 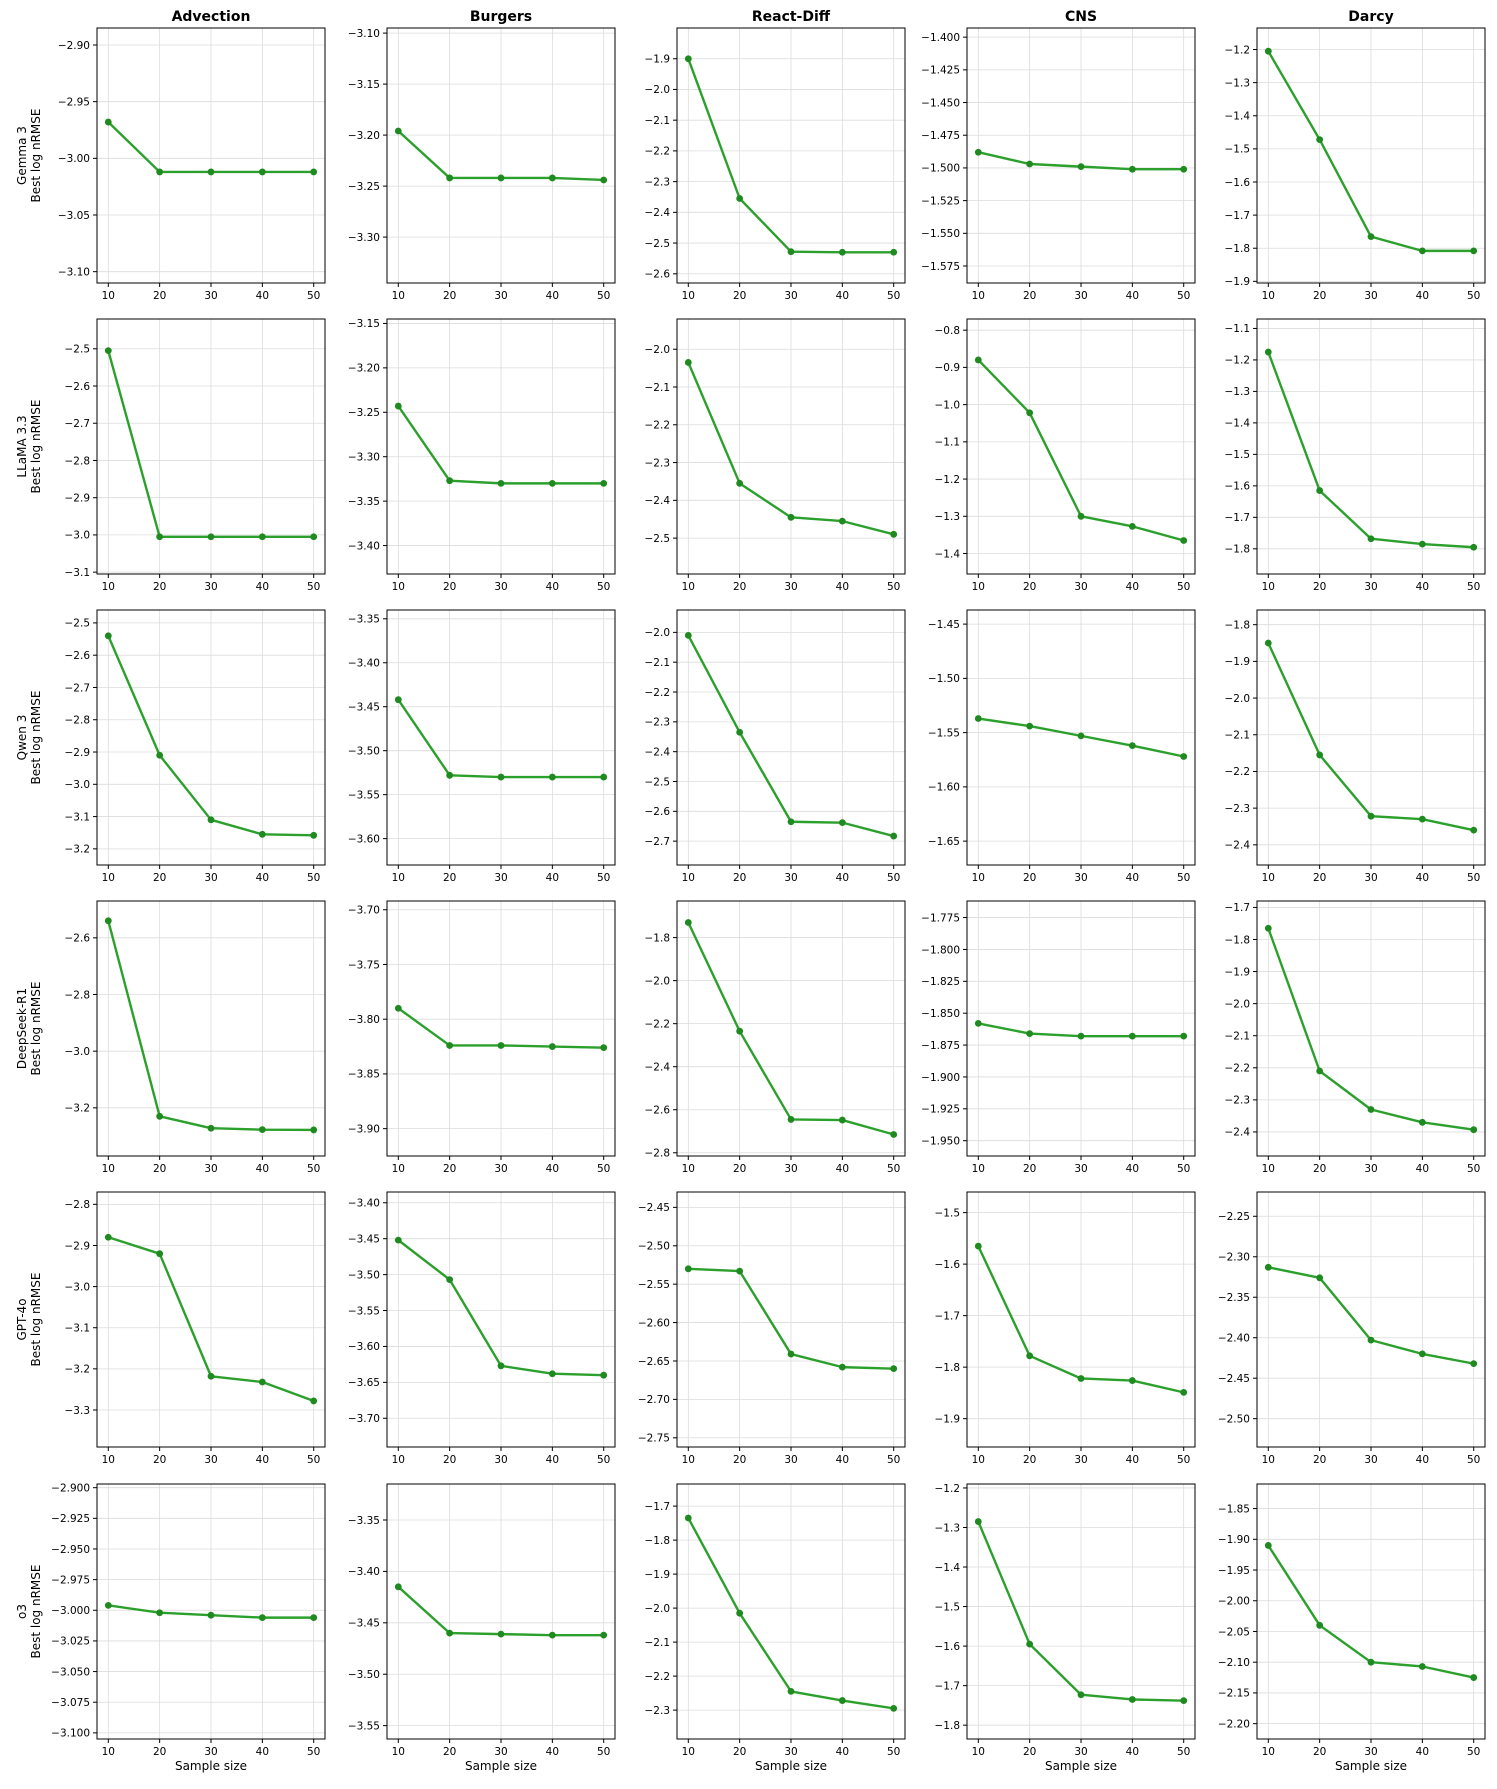 I want to click on y-tick-label: −3.25, so click(x=364, y=413).